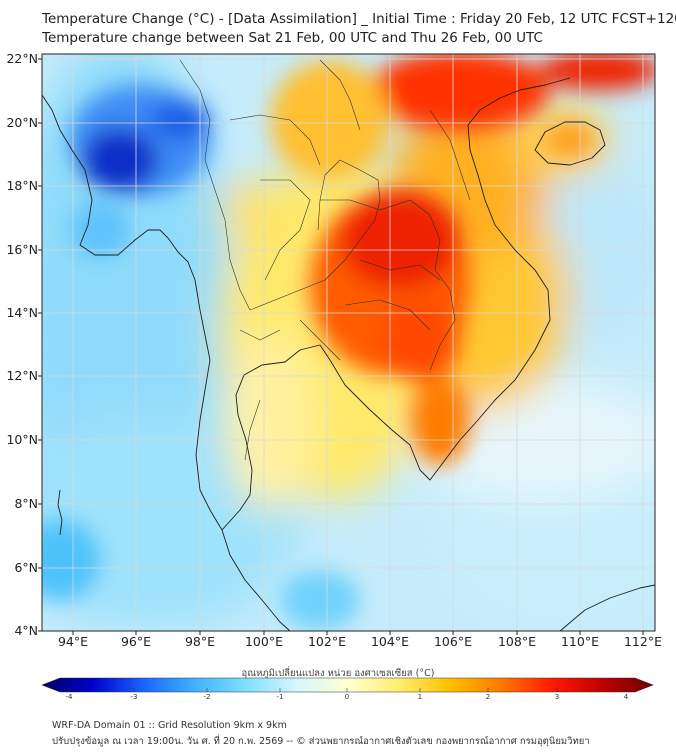  Describe the element at coordinates (347, 690) in the screenshot. I see `colorbar-tickmarks` at that location.